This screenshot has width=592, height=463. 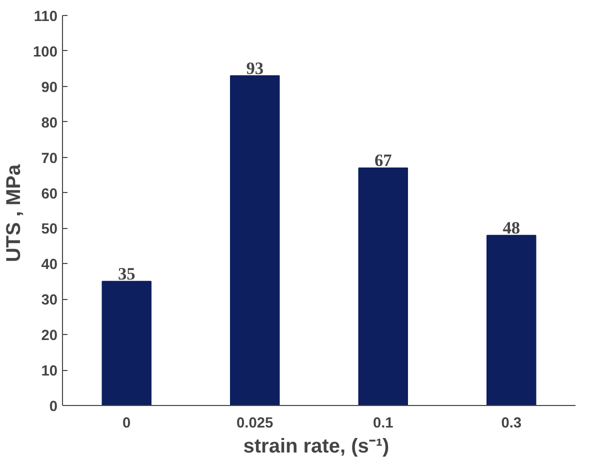 What do you see at coordinates (49, 336) in the screenshot?
I see `y-tick-label: 20` at bounding box center [49, 336].